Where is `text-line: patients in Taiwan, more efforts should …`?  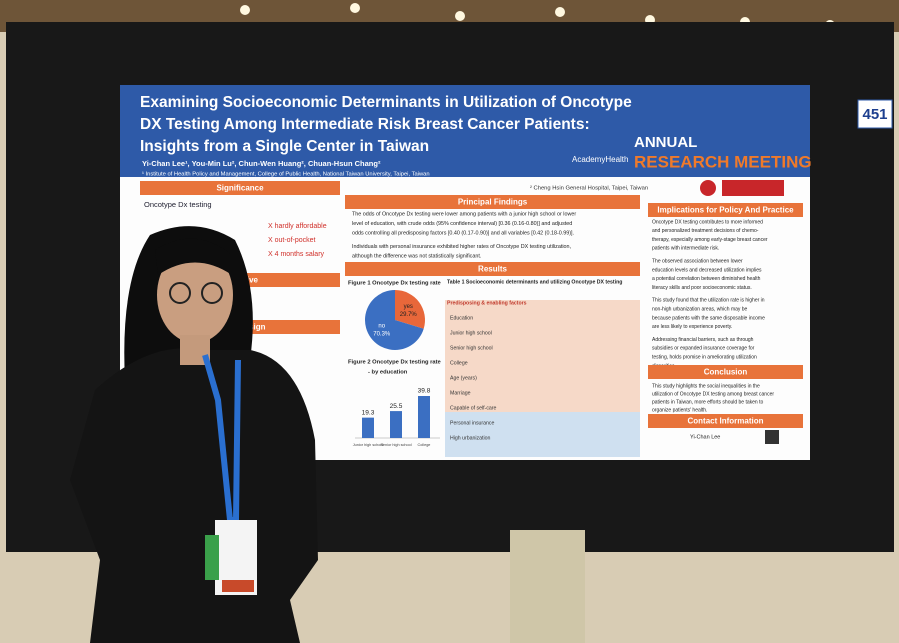
text-line: patients in Taiwan, more efforts should … is located at coordinates (707, 402).